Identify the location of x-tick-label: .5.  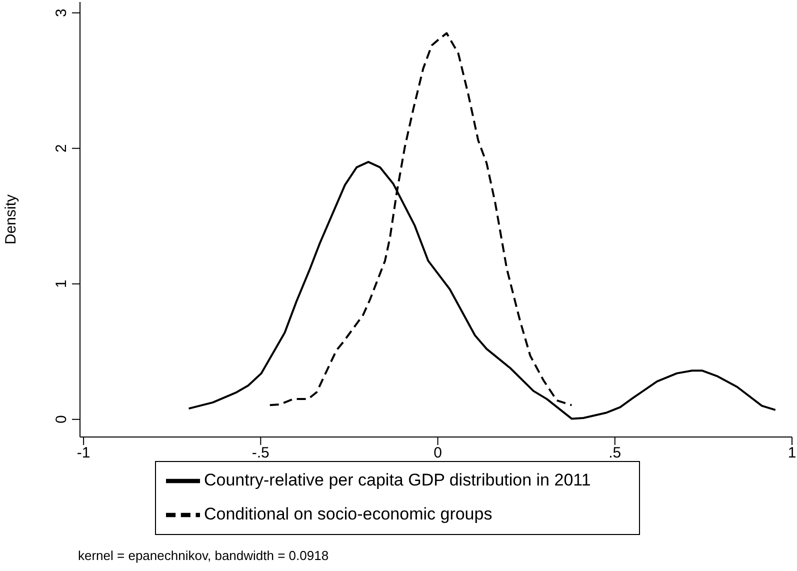
(615, 453).